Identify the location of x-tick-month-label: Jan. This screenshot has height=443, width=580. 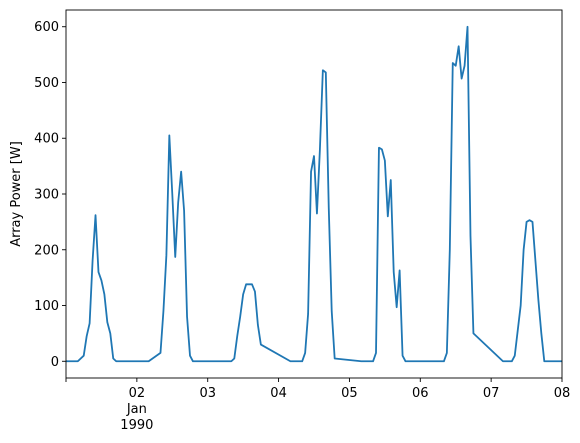
(136, 409).